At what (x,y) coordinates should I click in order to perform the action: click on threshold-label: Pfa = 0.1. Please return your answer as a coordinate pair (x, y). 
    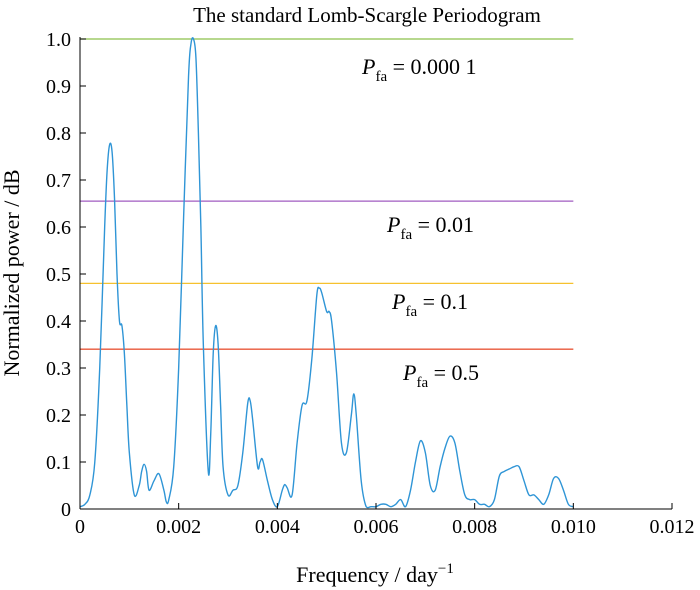
    Looking at the image, I should click on (429, 304).